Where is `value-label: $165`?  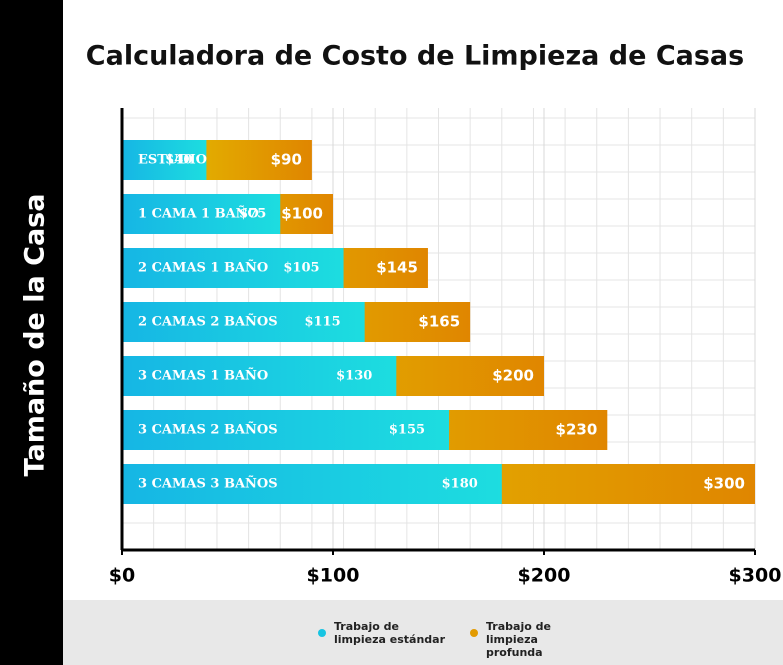
value-label: $165 is located at coordinates (439, 322).